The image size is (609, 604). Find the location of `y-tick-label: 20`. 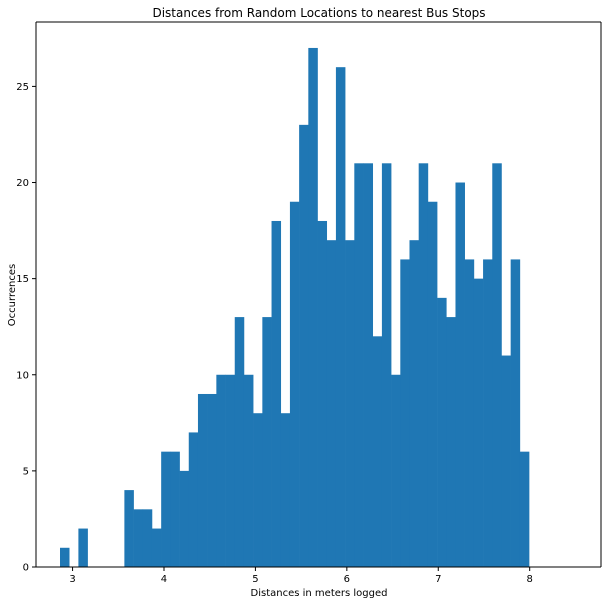

y-tick-label: 20 is located at coordinates (22, 183).